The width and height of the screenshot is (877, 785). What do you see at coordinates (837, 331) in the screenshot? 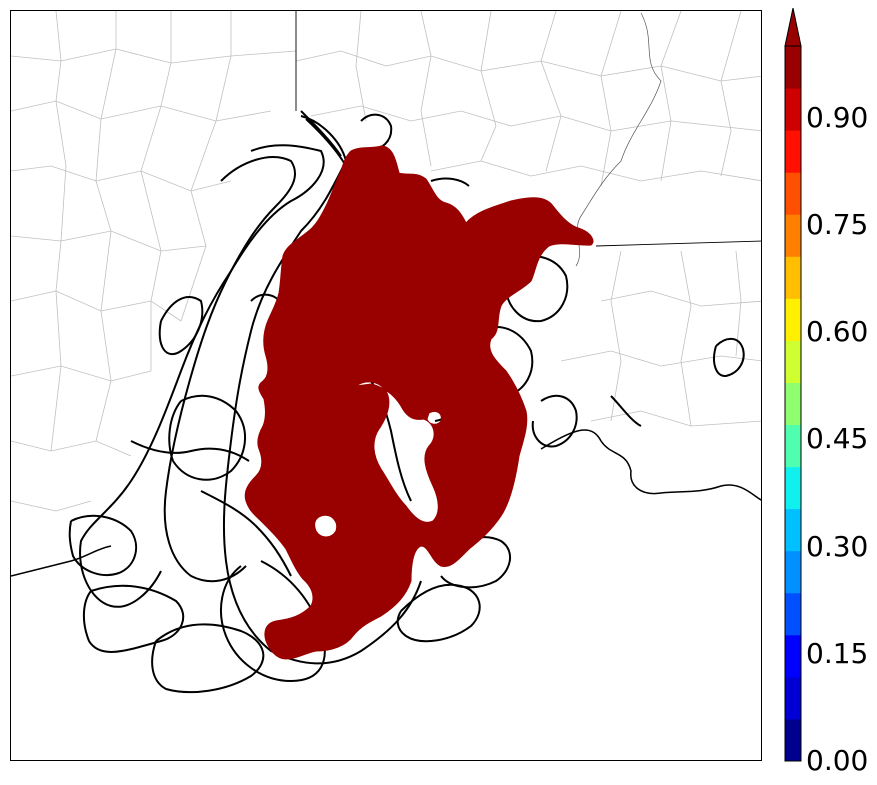
I see `colorbar-tick-label: 0.60` at bounding box center [837, 331].